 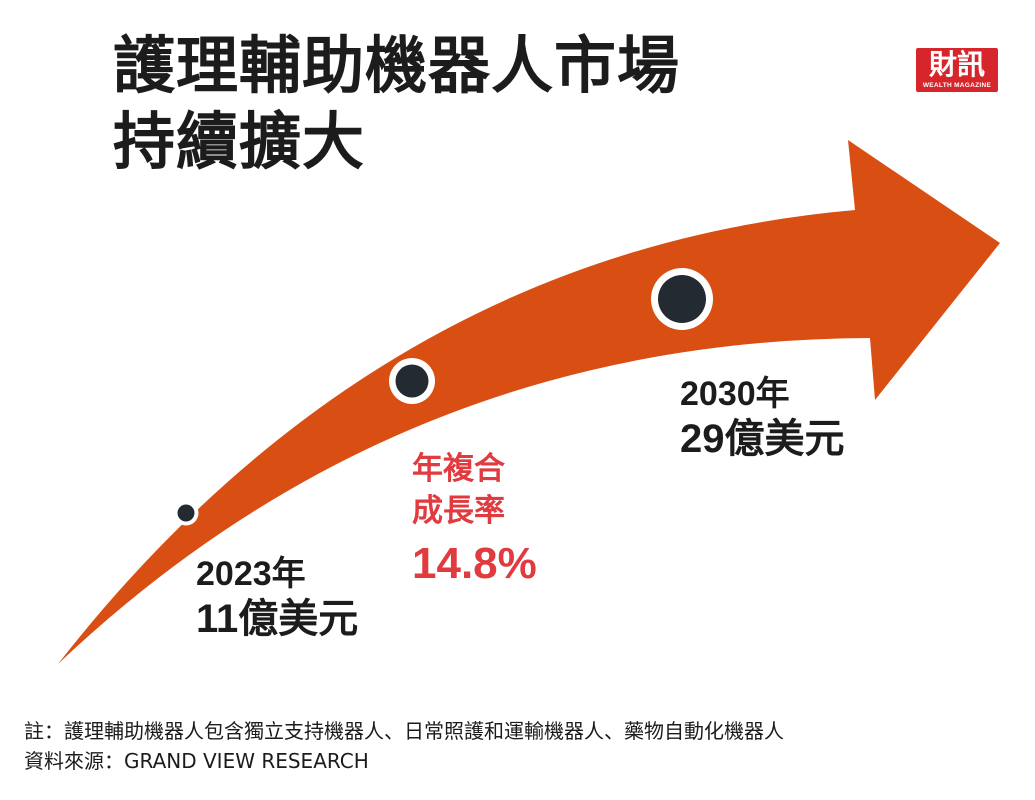 I want to click on cagr-block: 年複合 成長率 14.8%, so click(x=474, y=521).